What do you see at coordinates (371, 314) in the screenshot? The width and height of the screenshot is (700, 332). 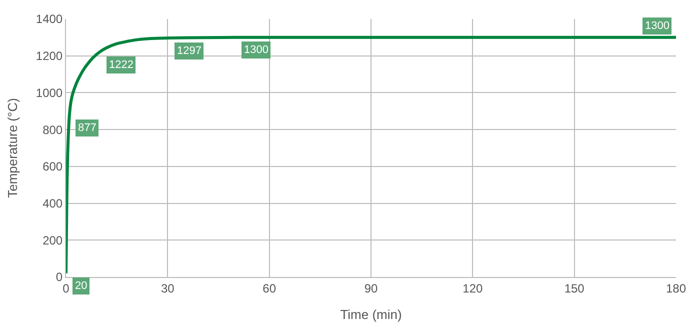 I see `x-axis-title: Time (min)` at bounding box center [371, 314].